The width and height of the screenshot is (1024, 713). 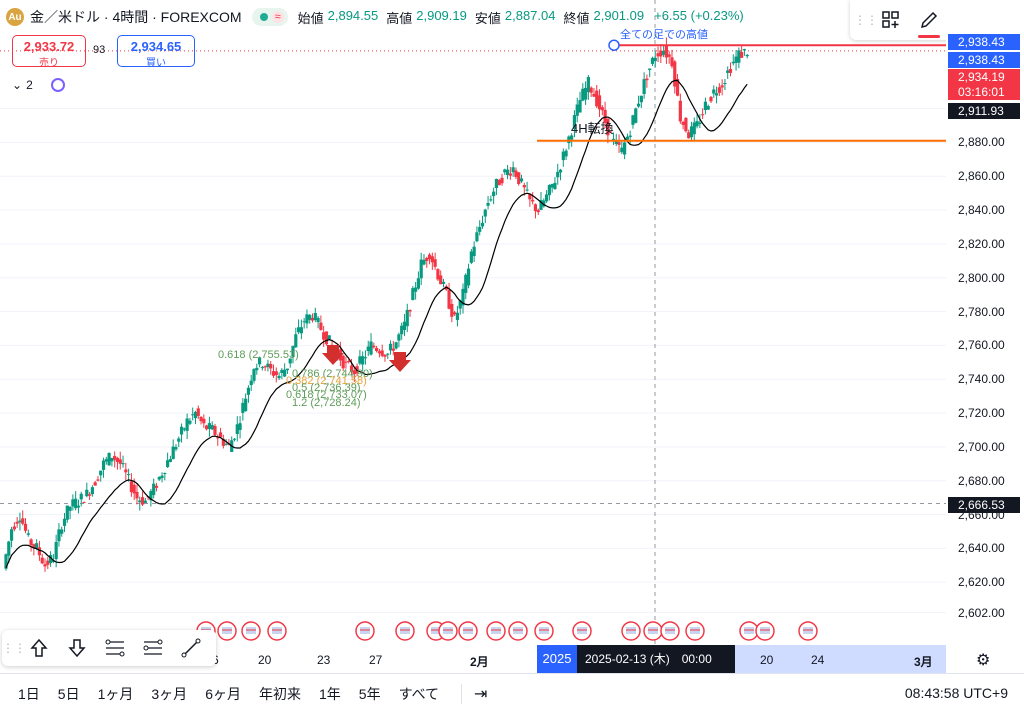 What do you see at coordinates (984, 77) in the screenshot?
I see `price-label: 2,934.19` at bounding box center [984, 77].